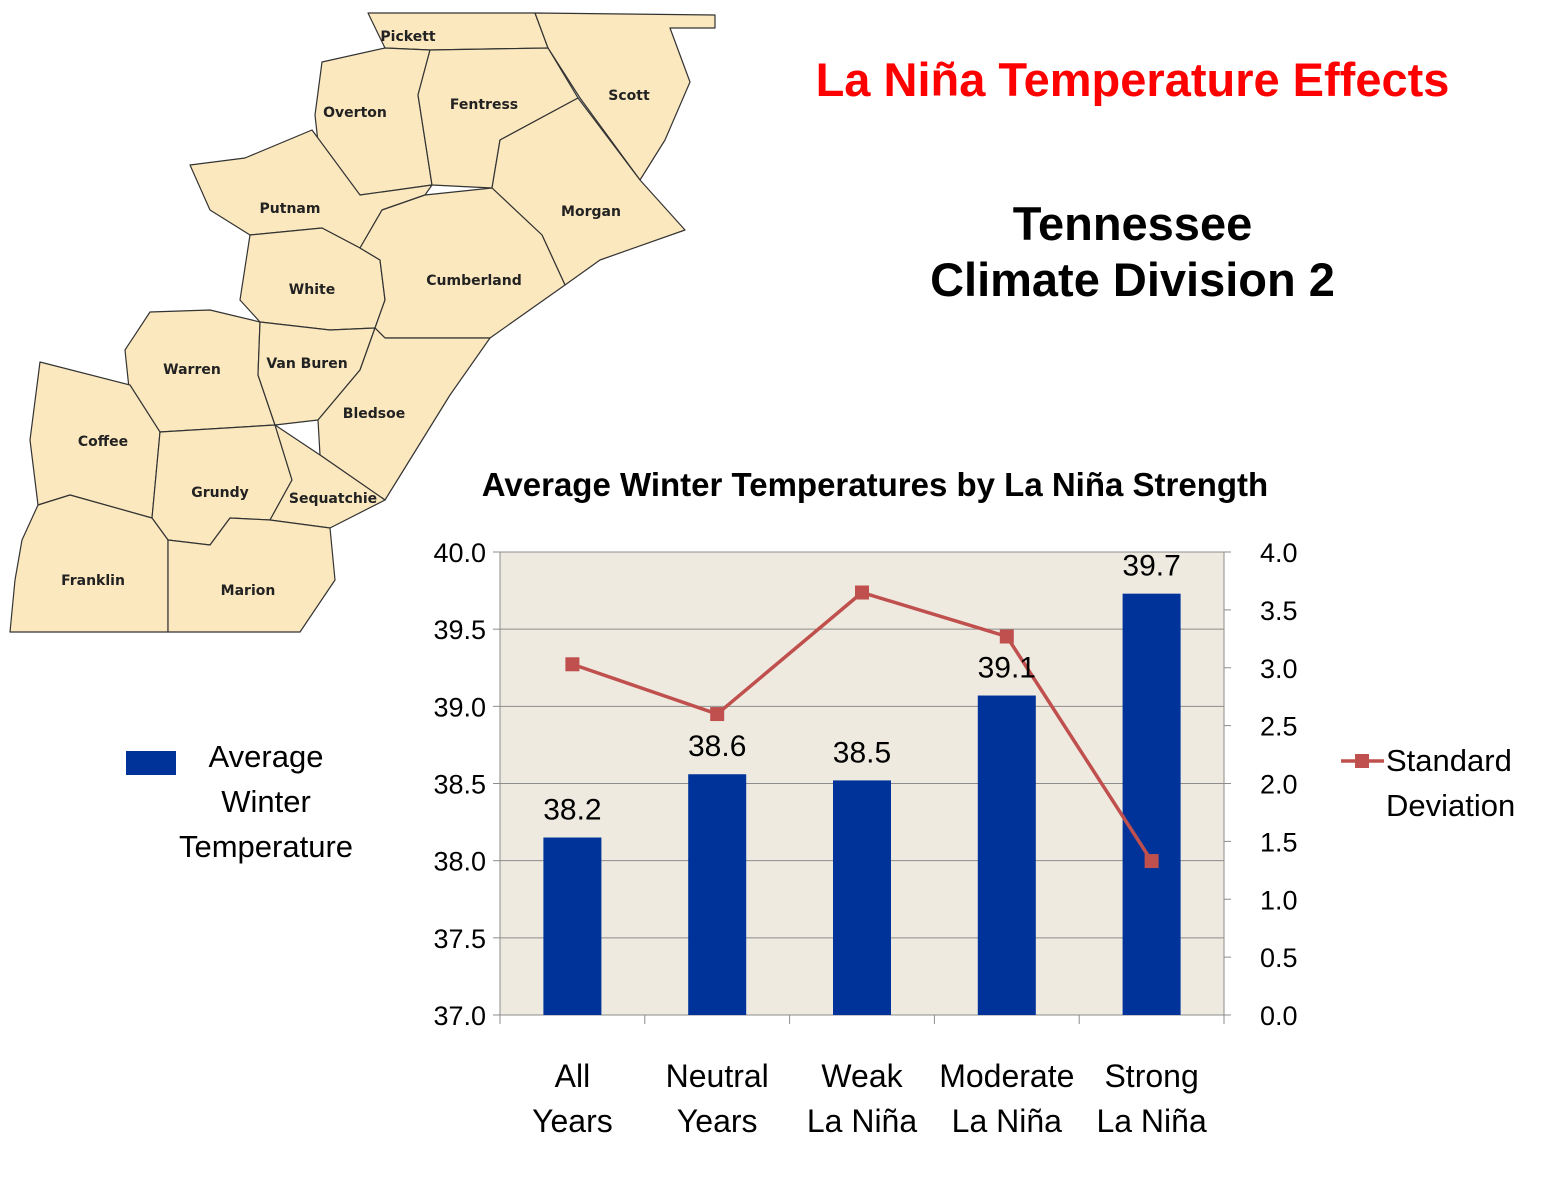 This screenshot has width=1565, height=1177. I want to click on county-label: Cumberland, so click(473, 281).